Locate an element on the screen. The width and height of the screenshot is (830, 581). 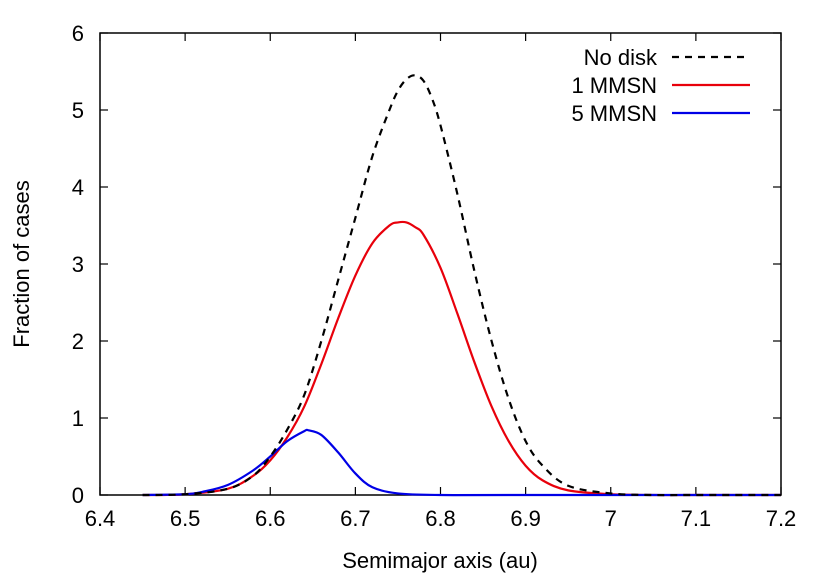
y-tick-label: 6 is located at coordinates (78, 33).